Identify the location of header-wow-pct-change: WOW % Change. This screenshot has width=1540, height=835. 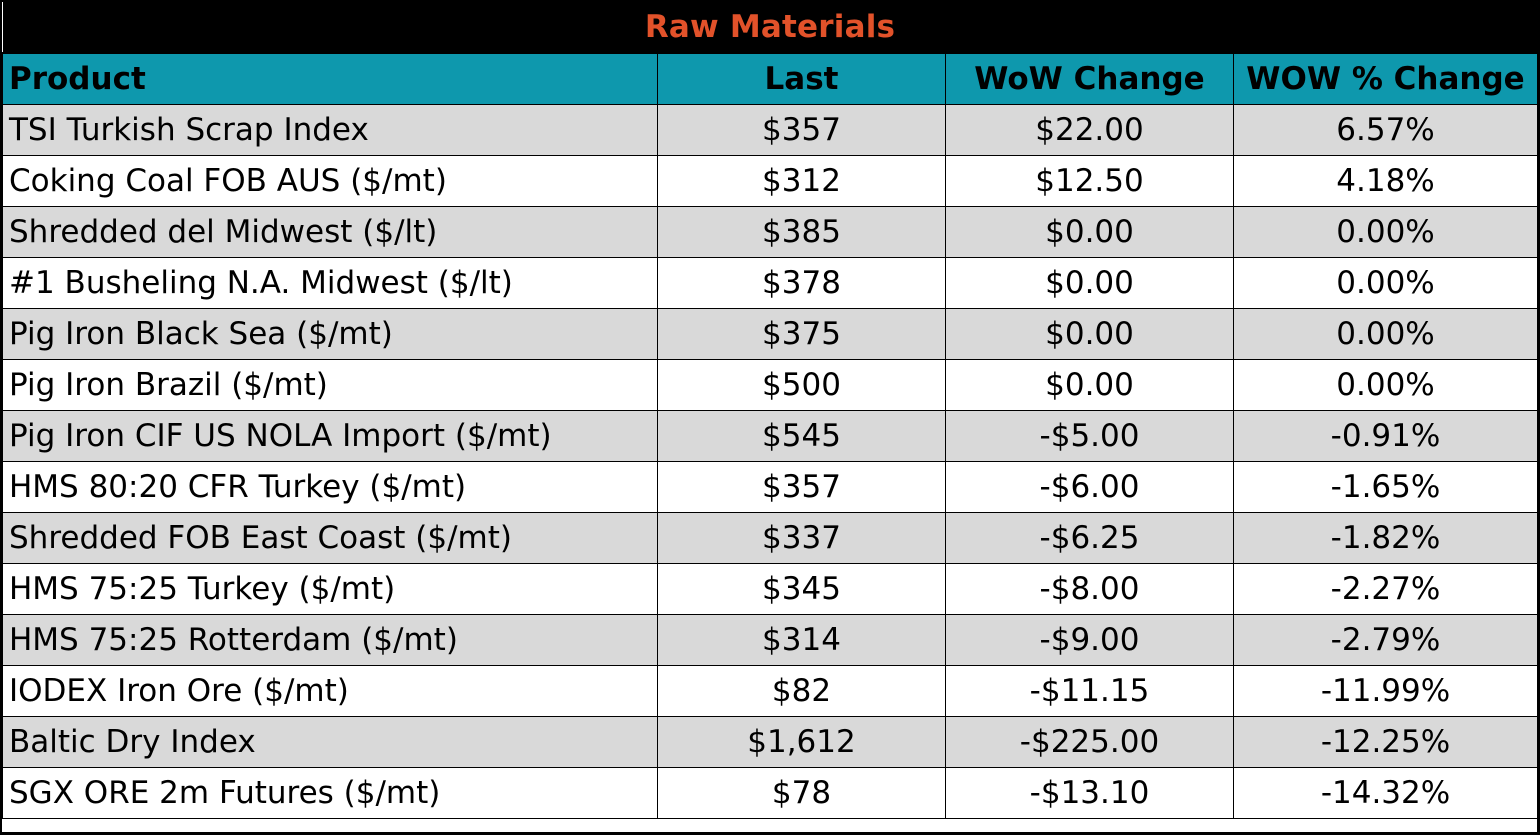
(1385, 78).